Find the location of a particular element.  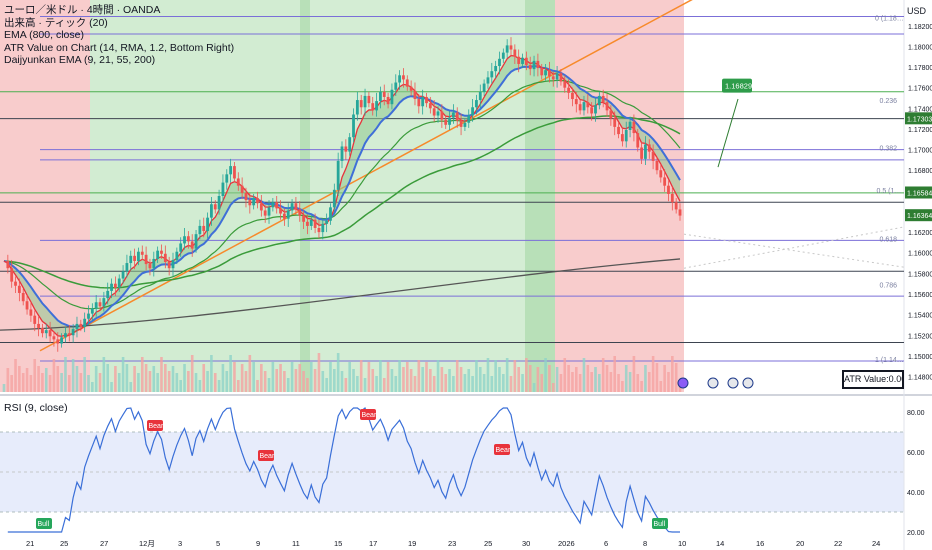

time-axis-label: 10 is located at coordinates (682, 543).